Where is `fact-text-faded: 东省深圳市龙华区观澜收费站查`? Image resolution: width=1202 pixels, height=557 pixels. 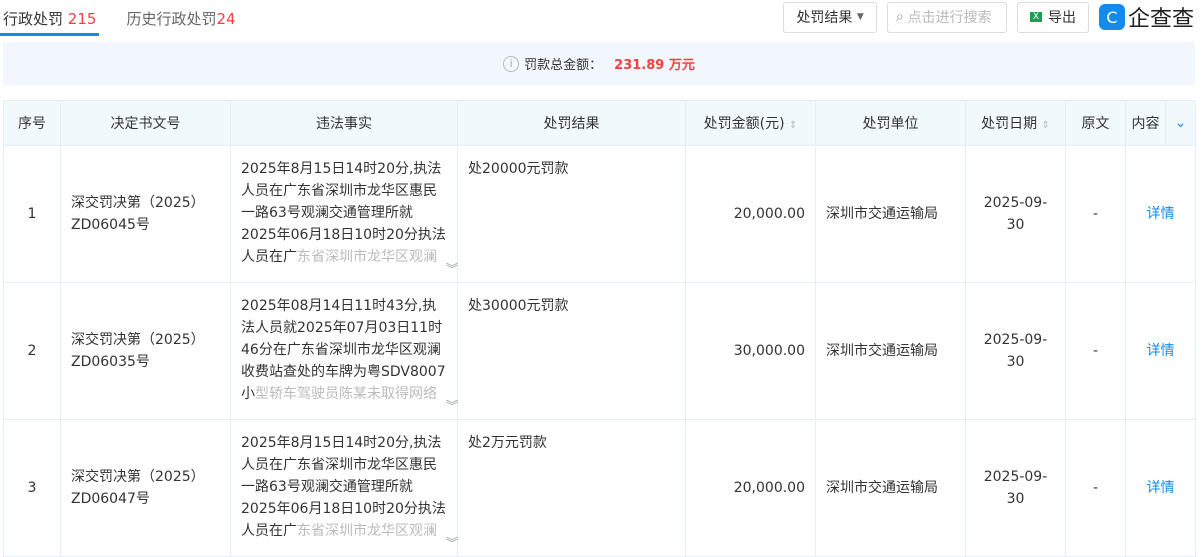
fact-text-faded: 东省深圳市龙华区观澜收费站查 is located at coordinates (367, 257).